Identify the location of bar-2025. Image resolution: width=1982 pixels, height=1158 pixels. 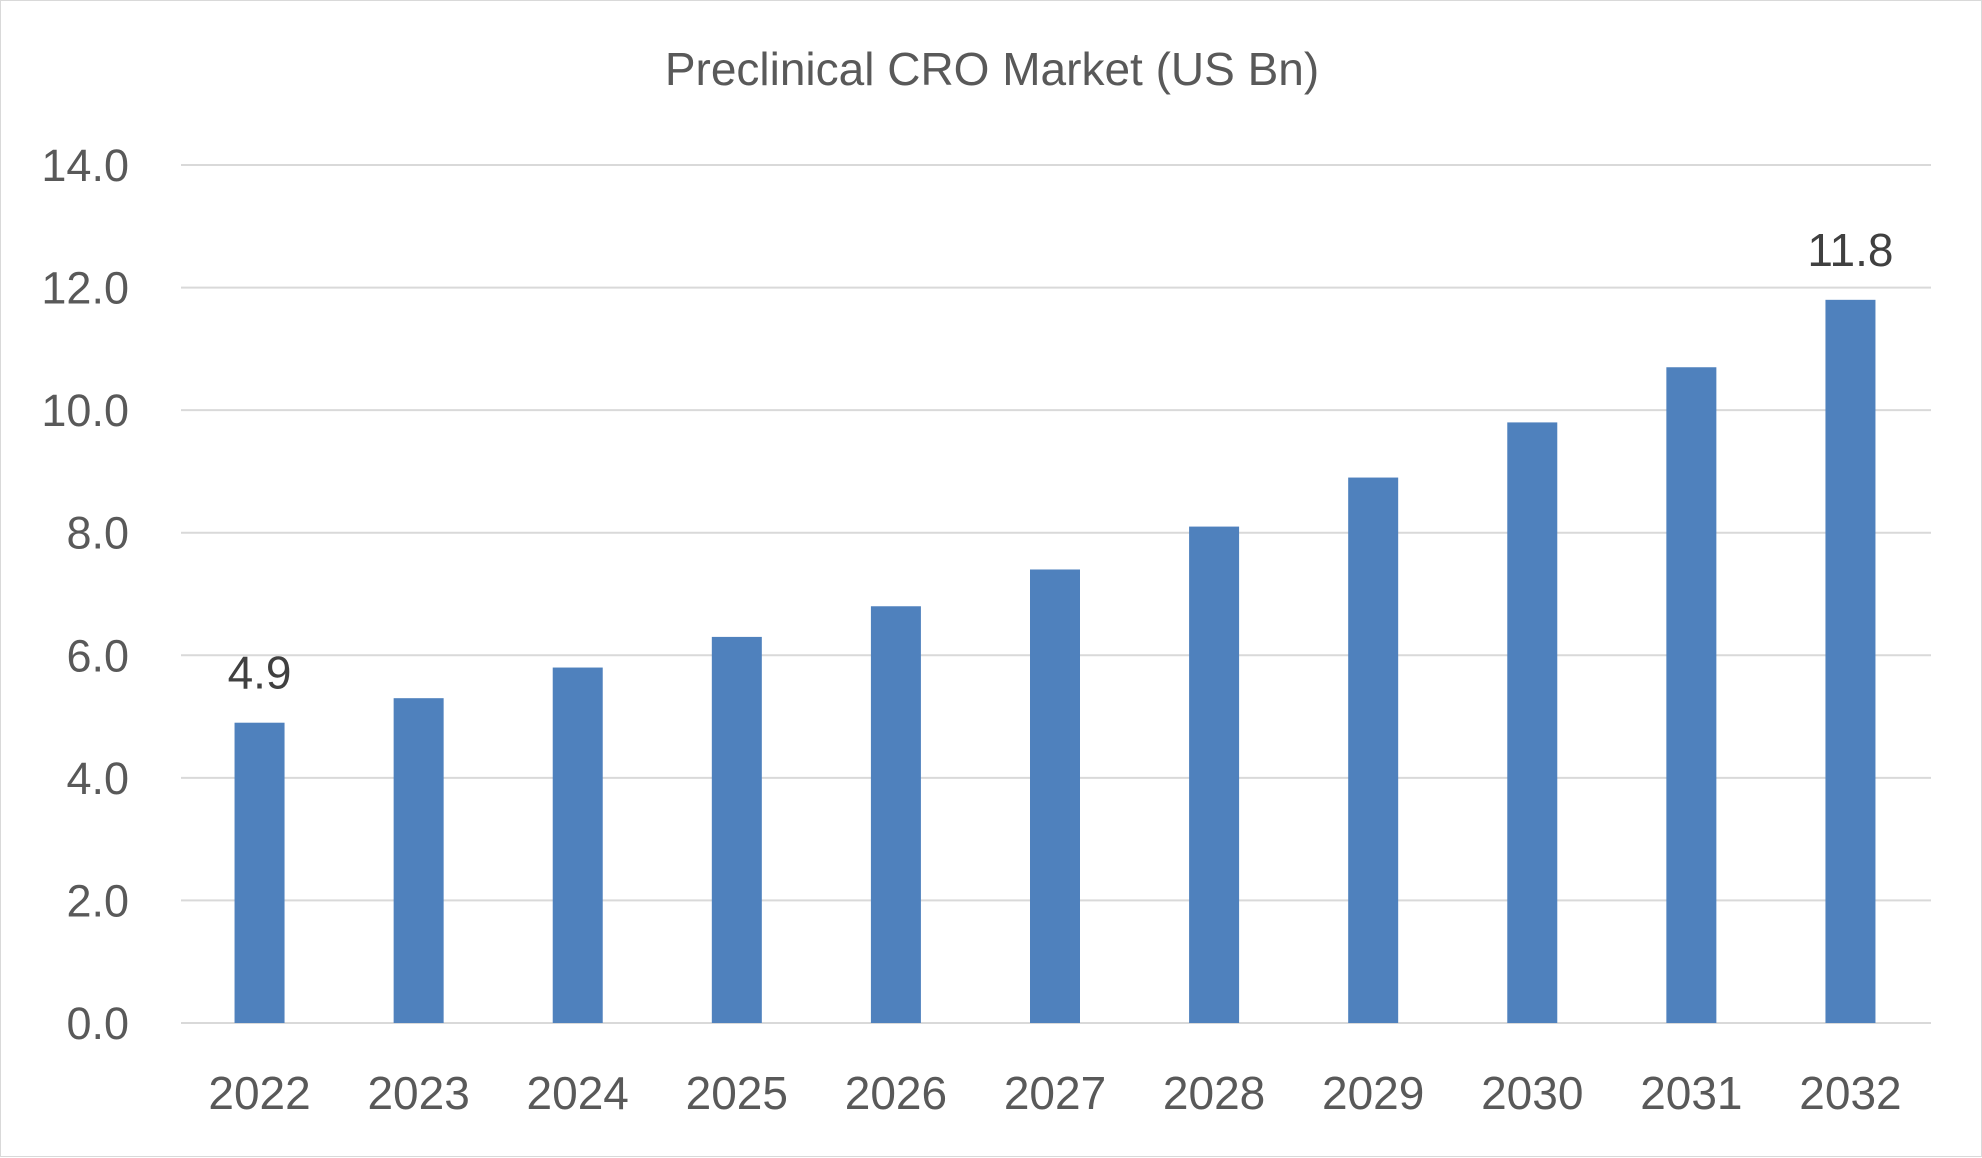
(736, 829).